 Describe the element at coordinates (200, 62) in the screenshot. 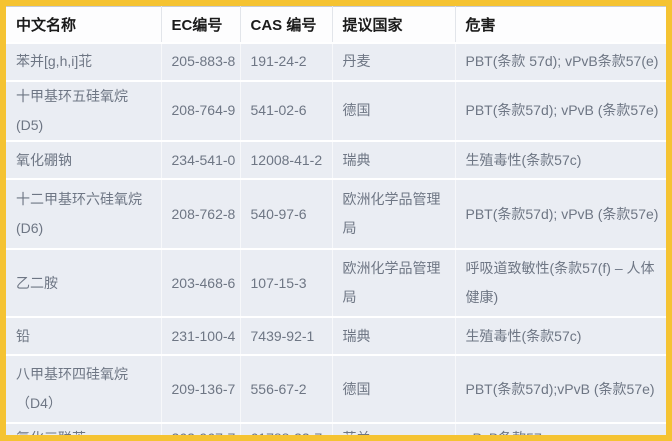

I see `cell-ec: 205-883-8` at that location.